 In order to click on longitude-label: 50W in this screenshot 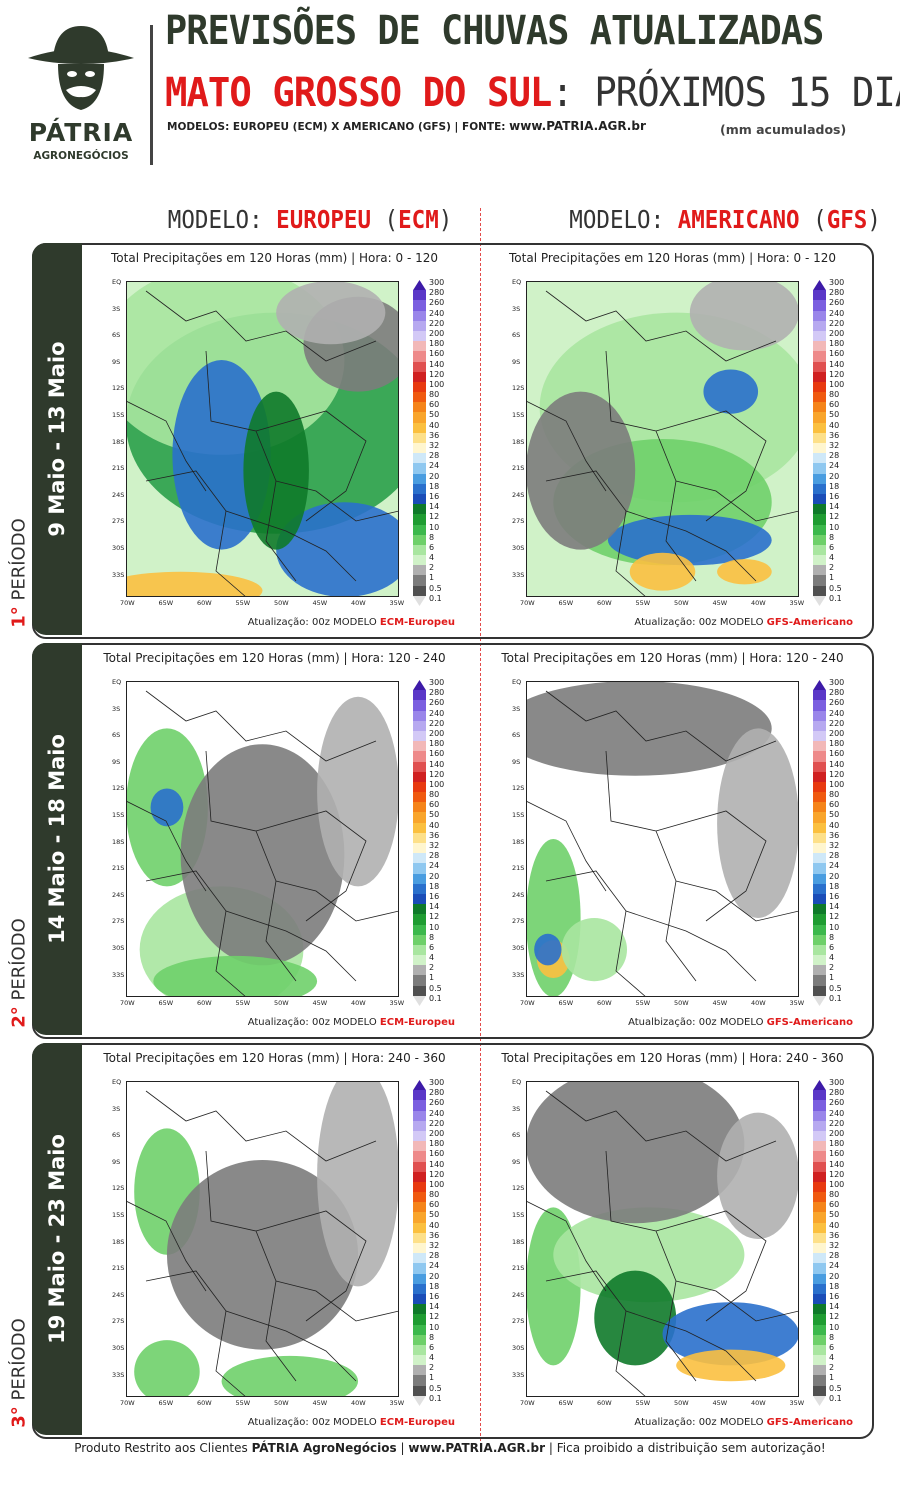, I will do `click(681, 603)`.